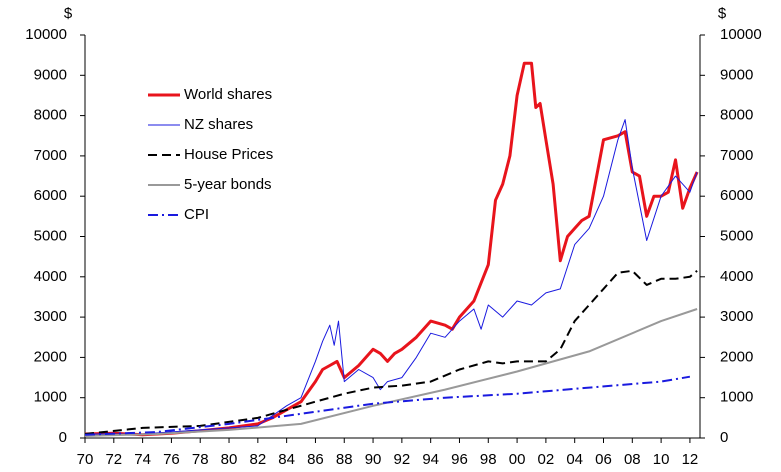  Describe the element at coordinates (690, 459) in the screenshot. I see `x-tick-label: 12` at that location.